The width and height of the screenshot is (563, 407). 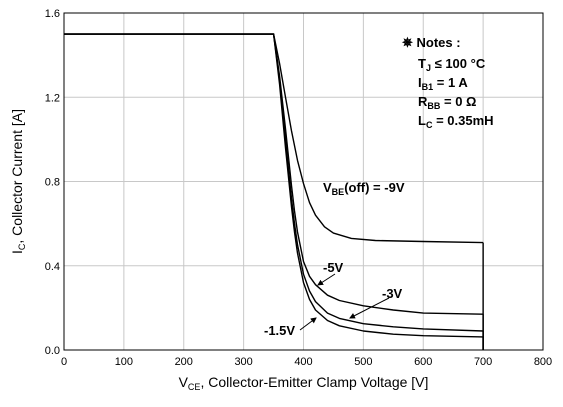 What do you see at coordinates (364, 188) in the screenshot?
I see `curve-label-0: VBE(off) = -9V` at bounding box center [364, 188].